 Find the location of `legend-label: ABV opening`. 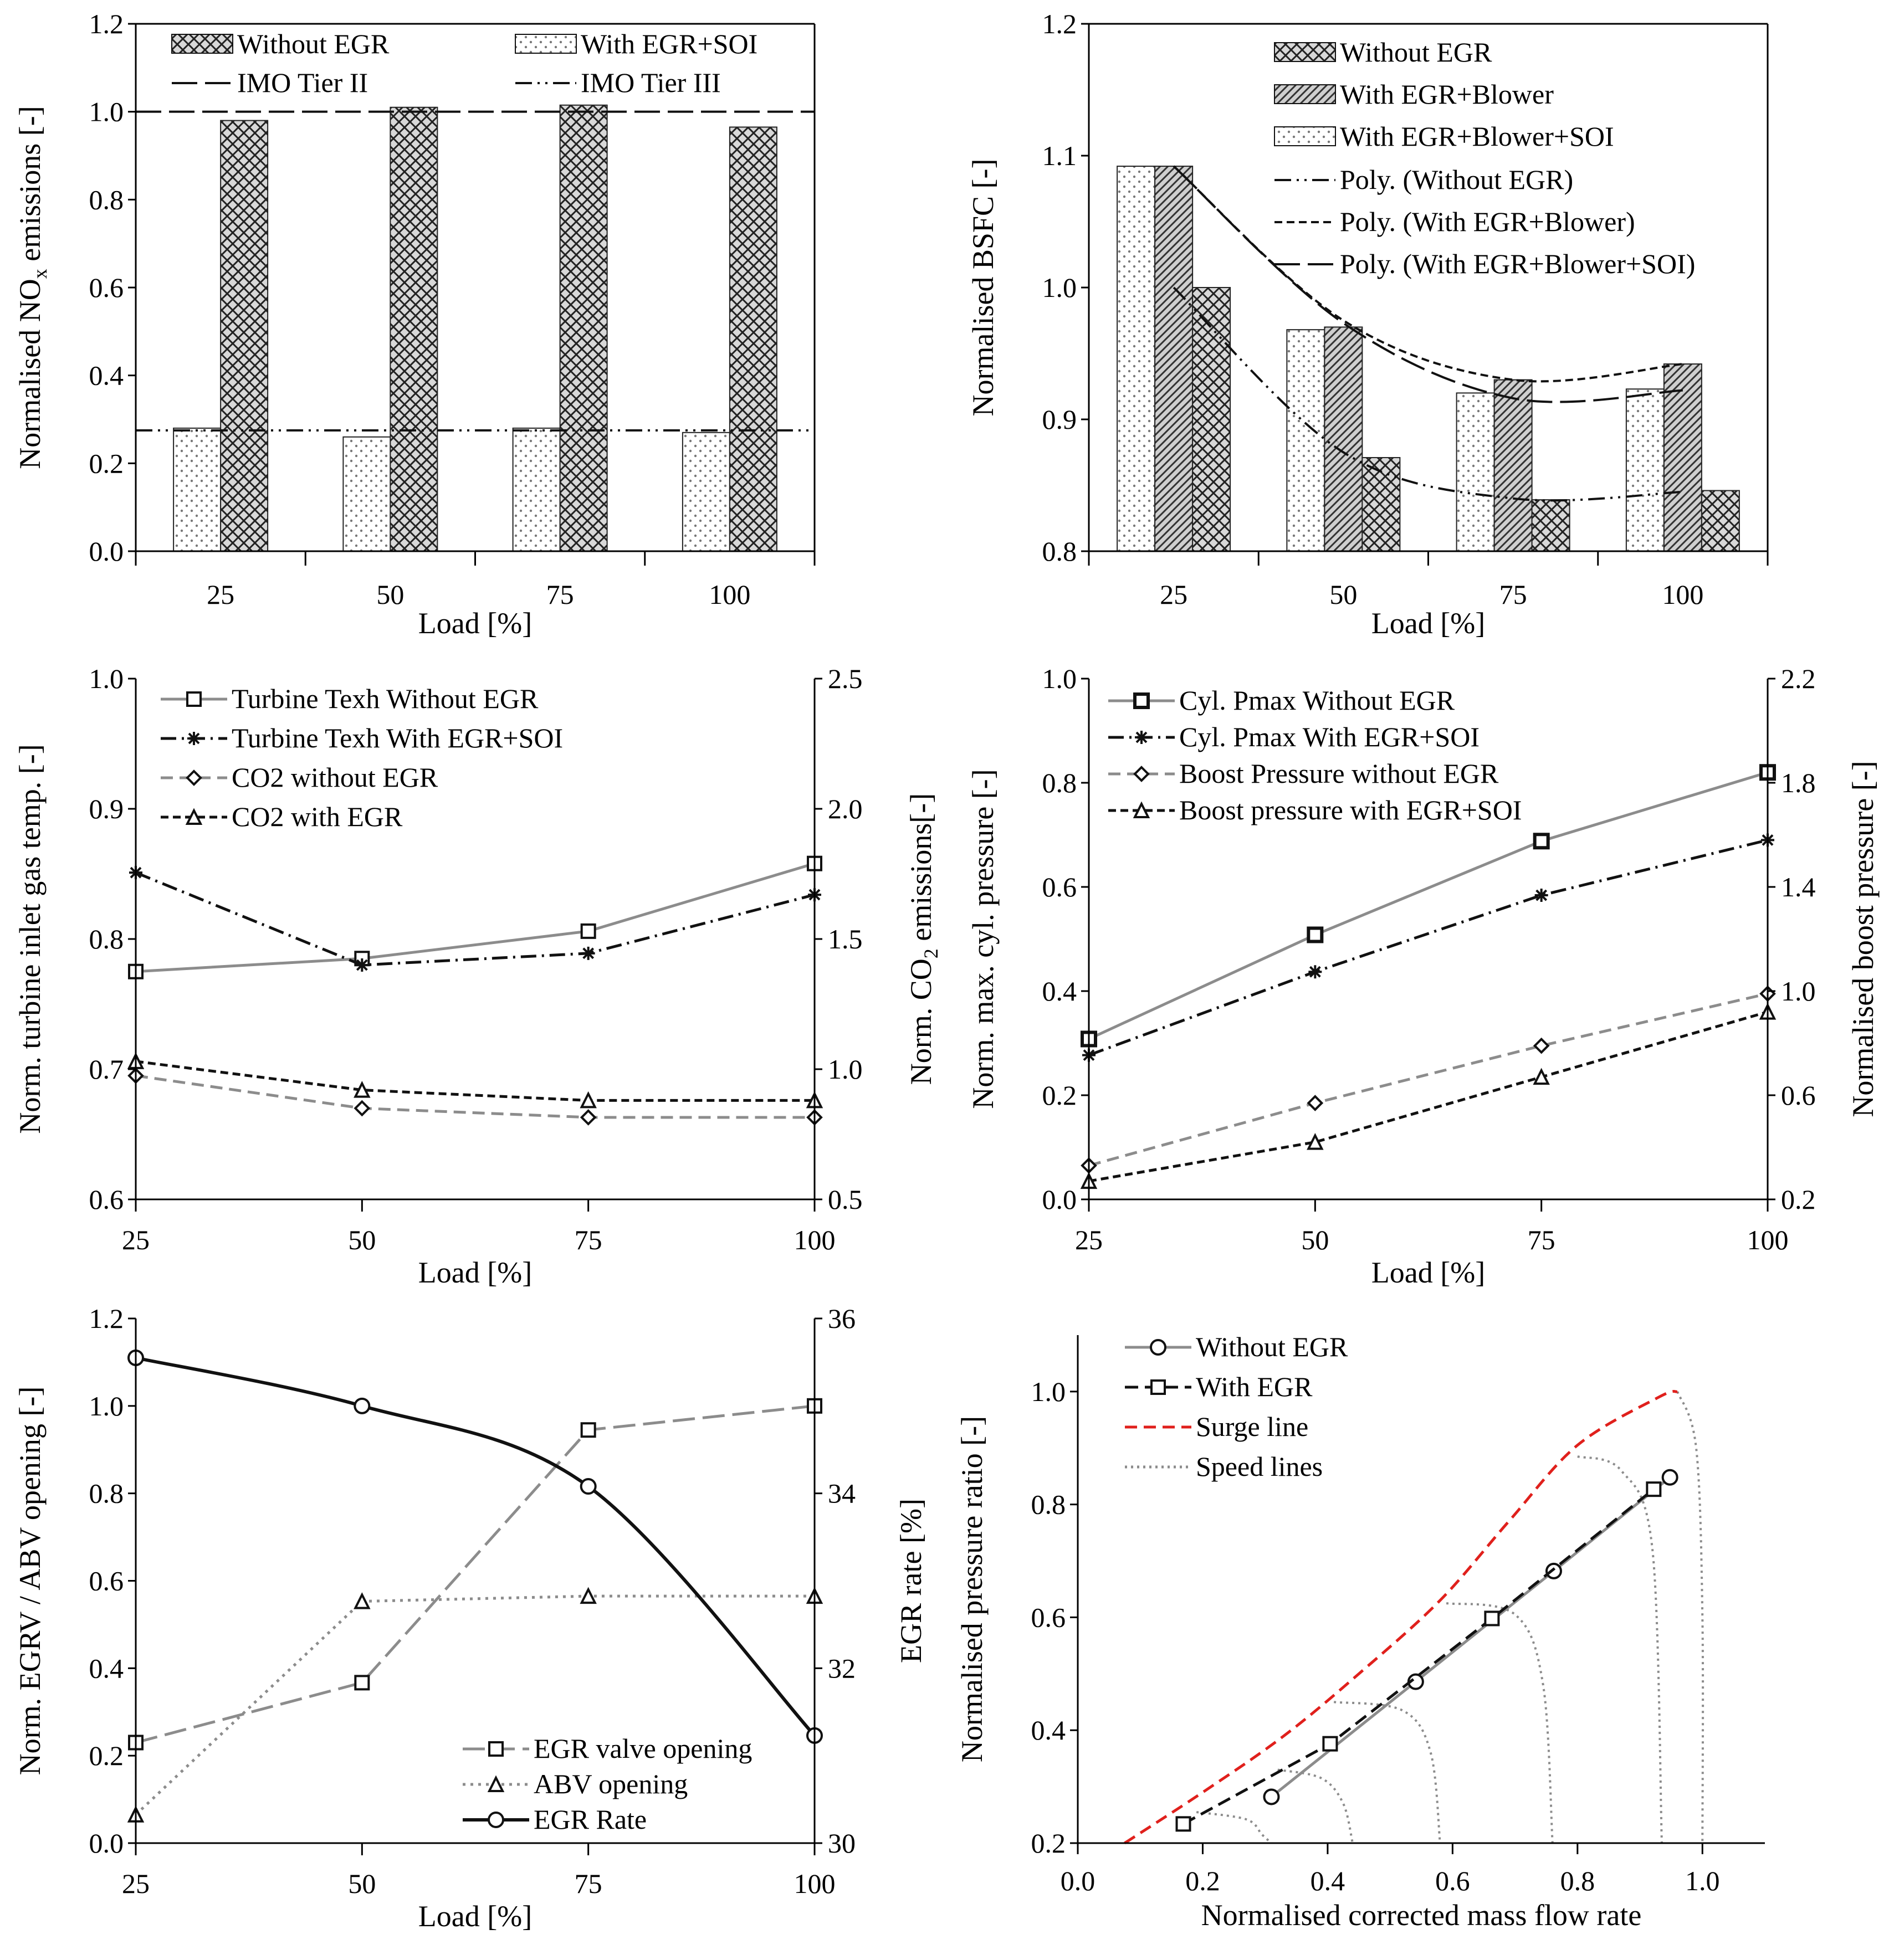

legend-label: ABV opening is located at coordinates (611, 1783).